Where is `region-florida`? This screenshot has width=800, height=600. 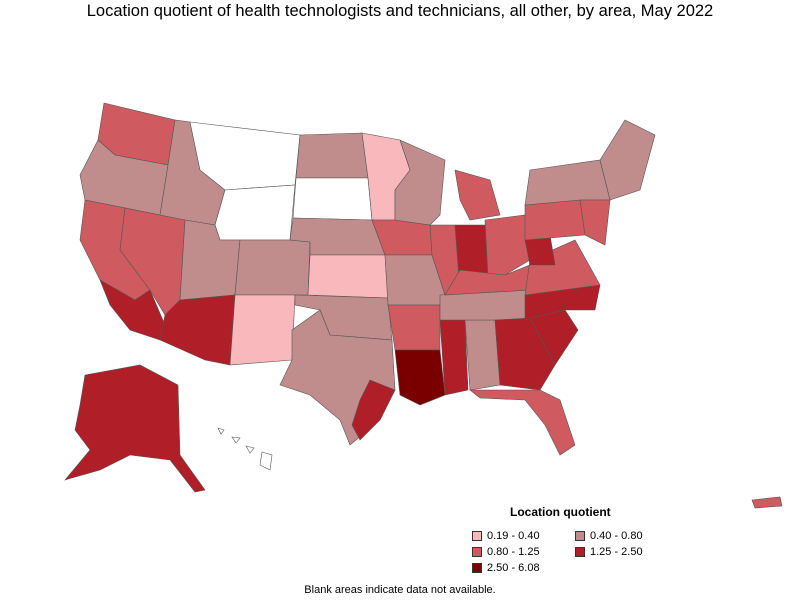 region-florida is located at coordinates (522, 422).